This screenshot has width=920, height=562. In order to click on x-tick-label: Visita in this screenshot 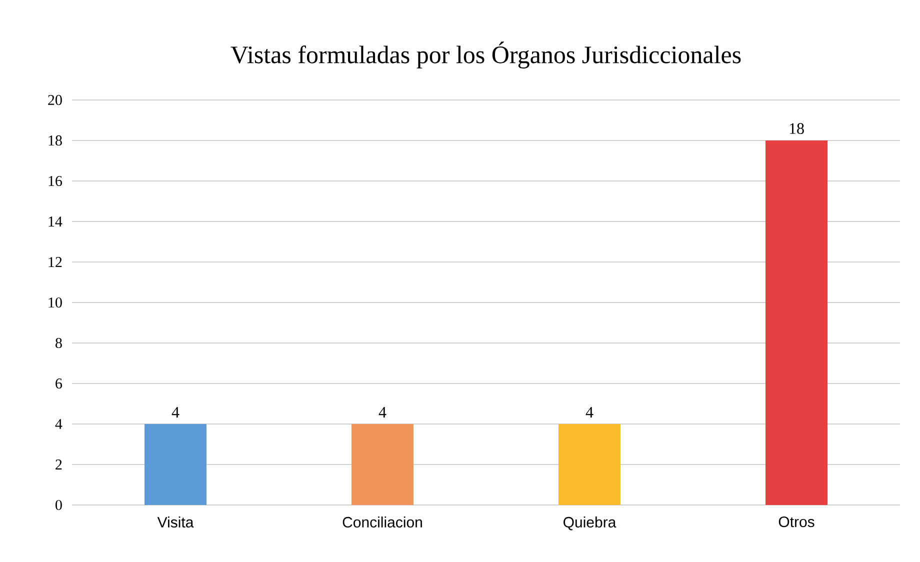, I will do `click(175, 522)`.